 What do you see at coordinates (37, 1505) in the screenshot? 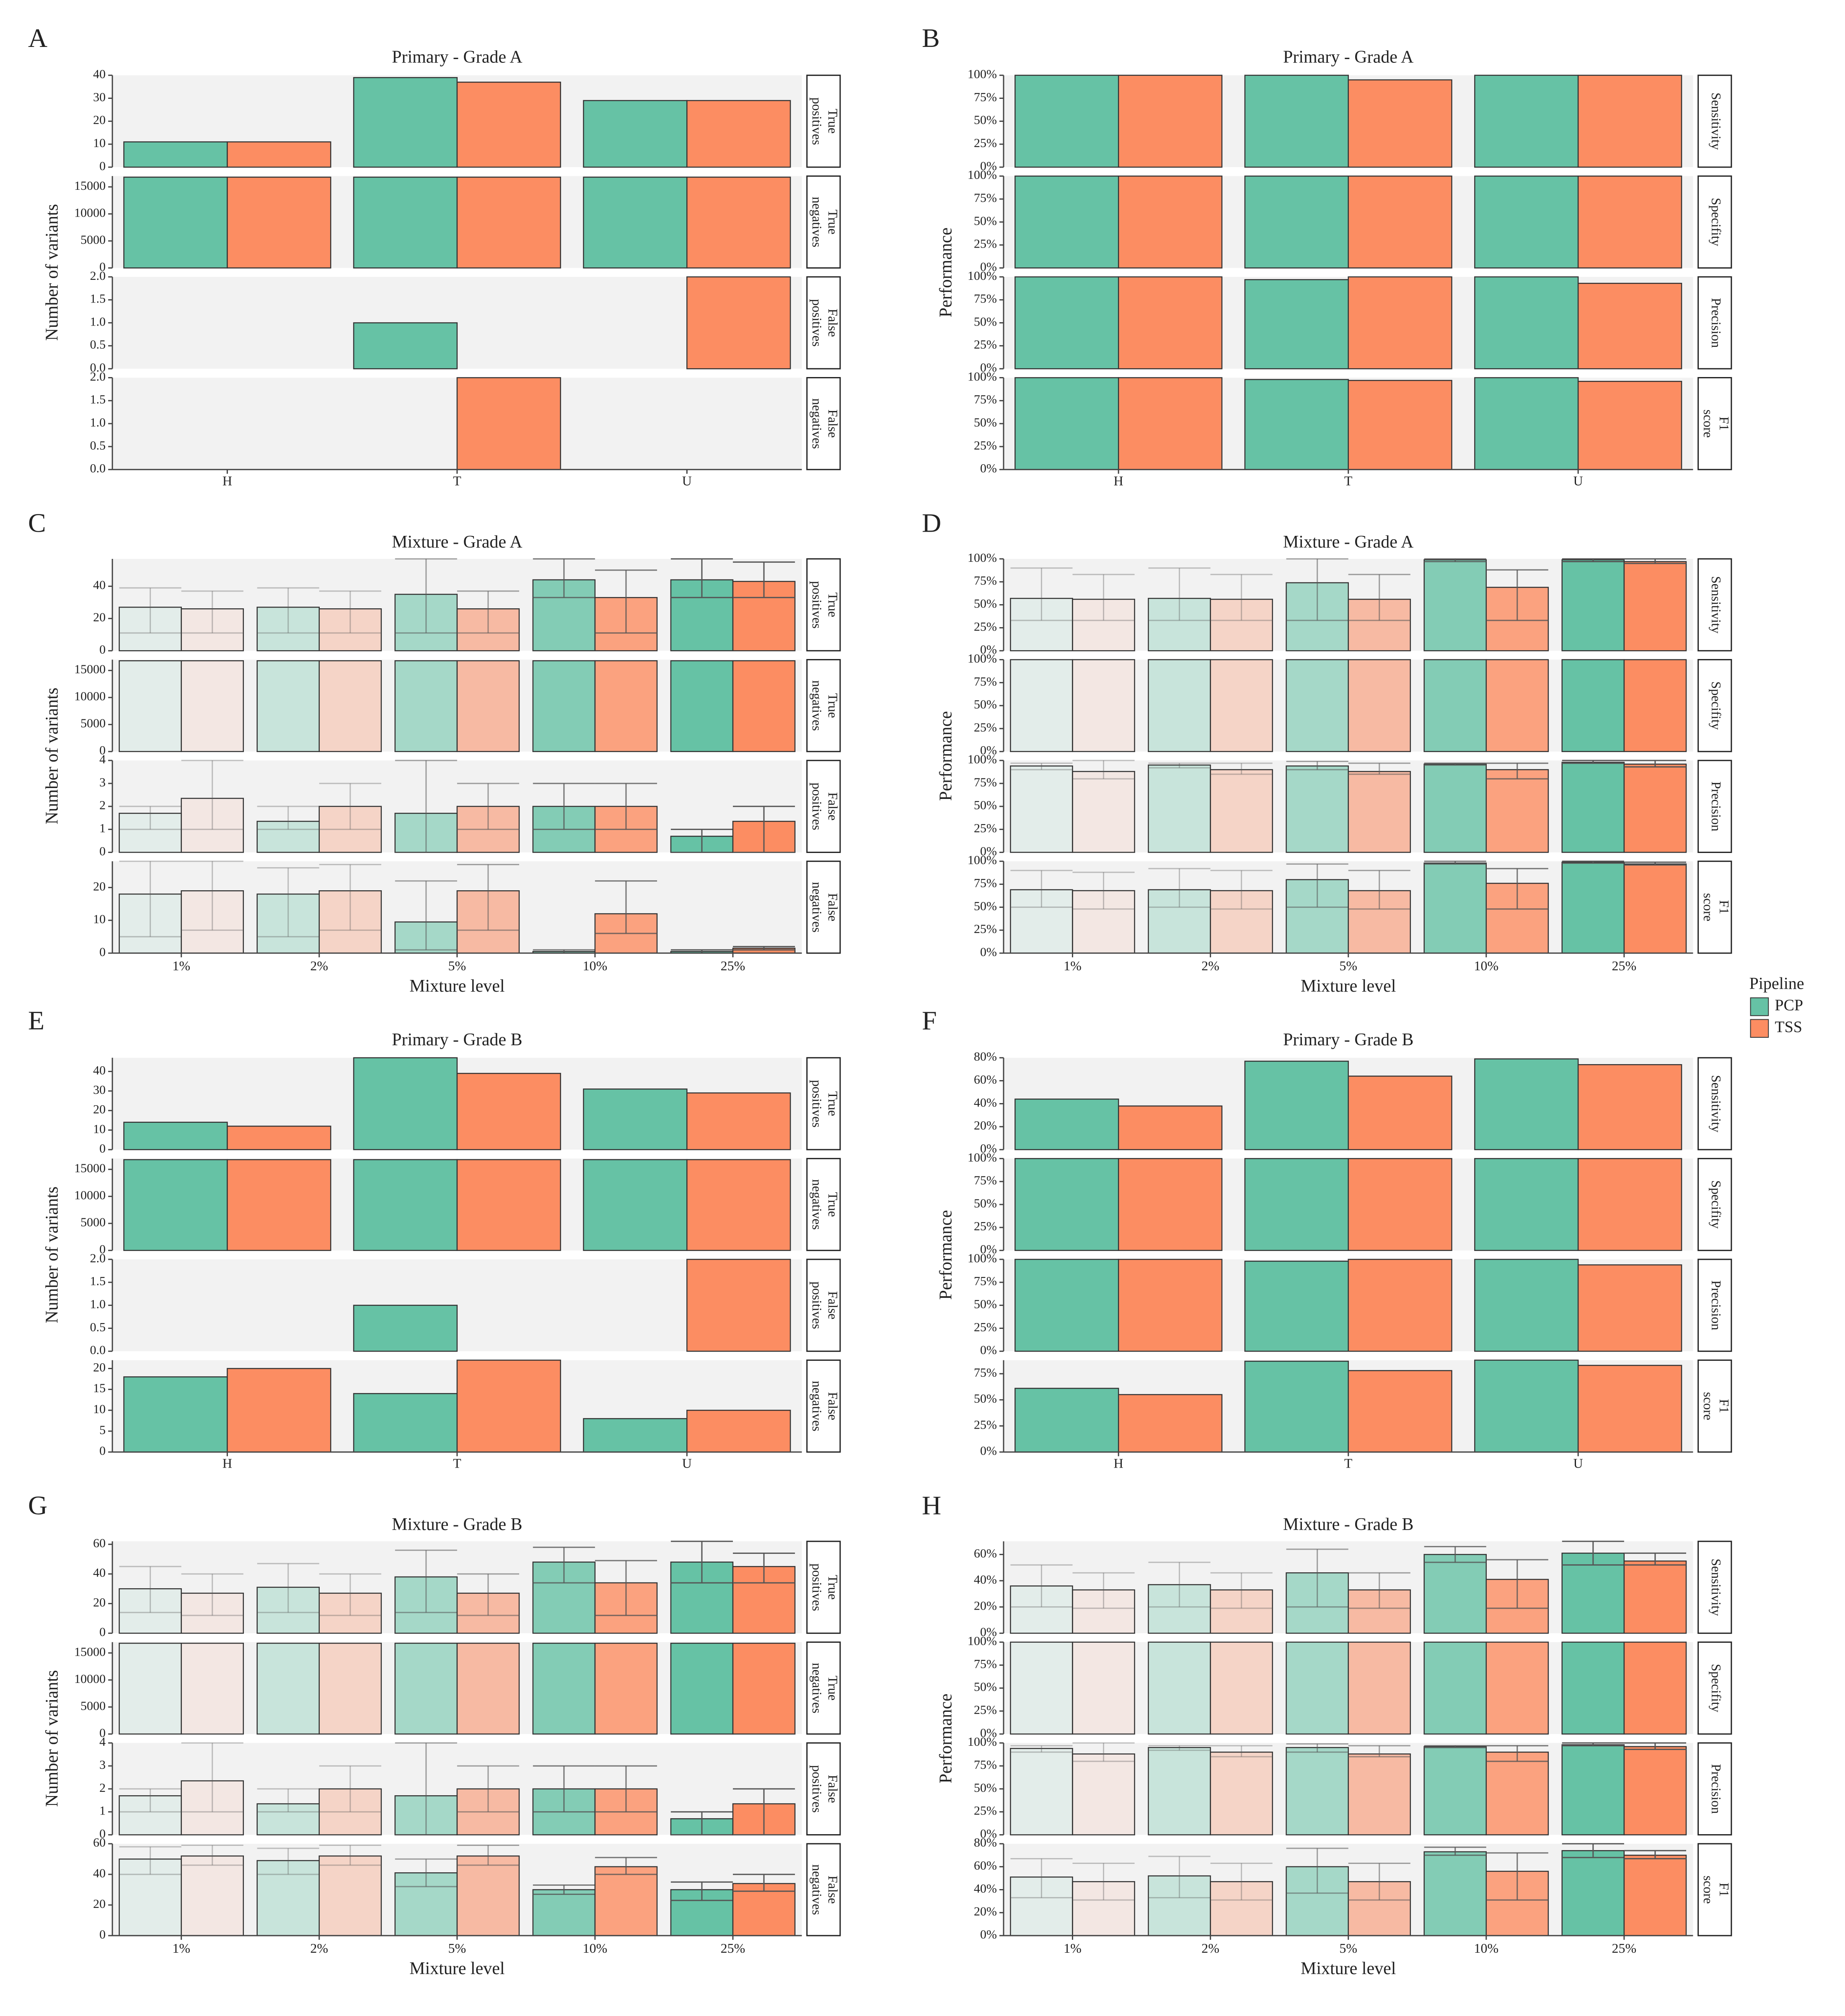
I see `panel-letter: G` at bounding box center [37, 1505].